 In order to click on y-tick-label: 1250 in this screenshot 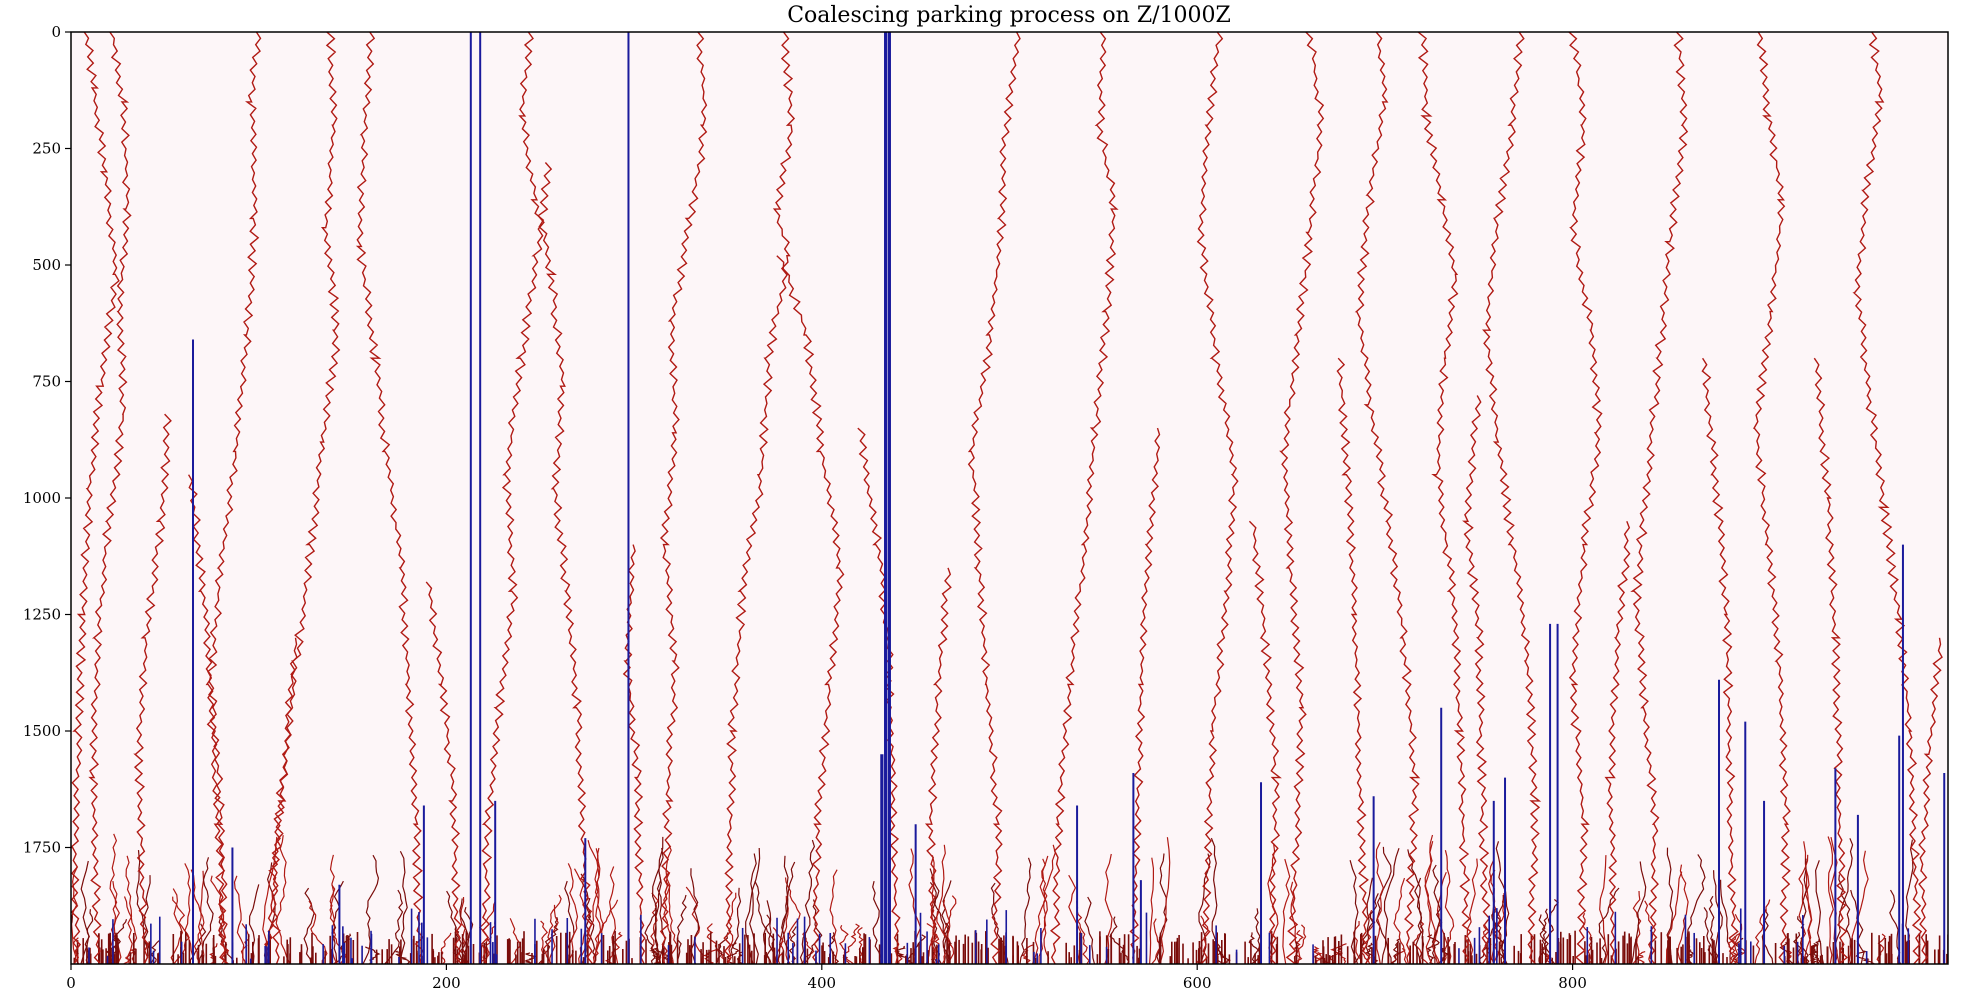, I will do `click(42, 615)`.